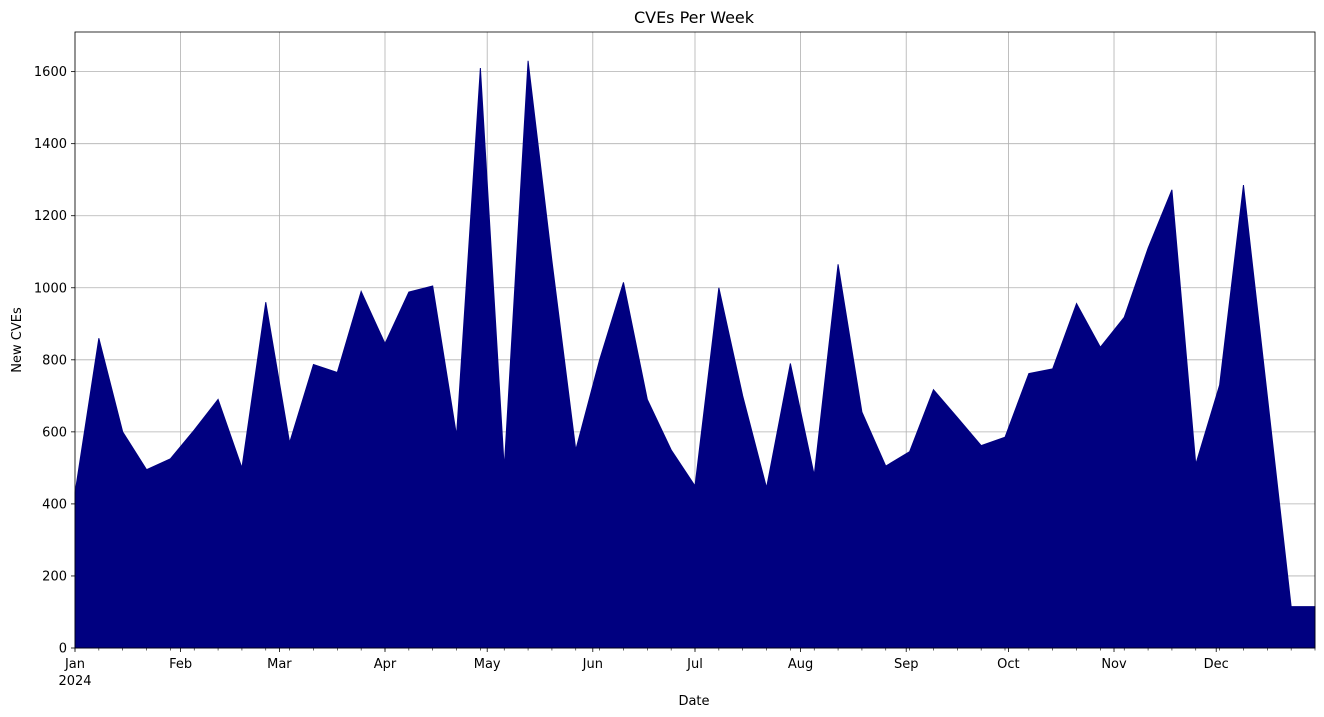 Image resolution: width=1324 pixels, height=717 pixels. I want to click on y-tick-label: 1000, so click(50, 288).